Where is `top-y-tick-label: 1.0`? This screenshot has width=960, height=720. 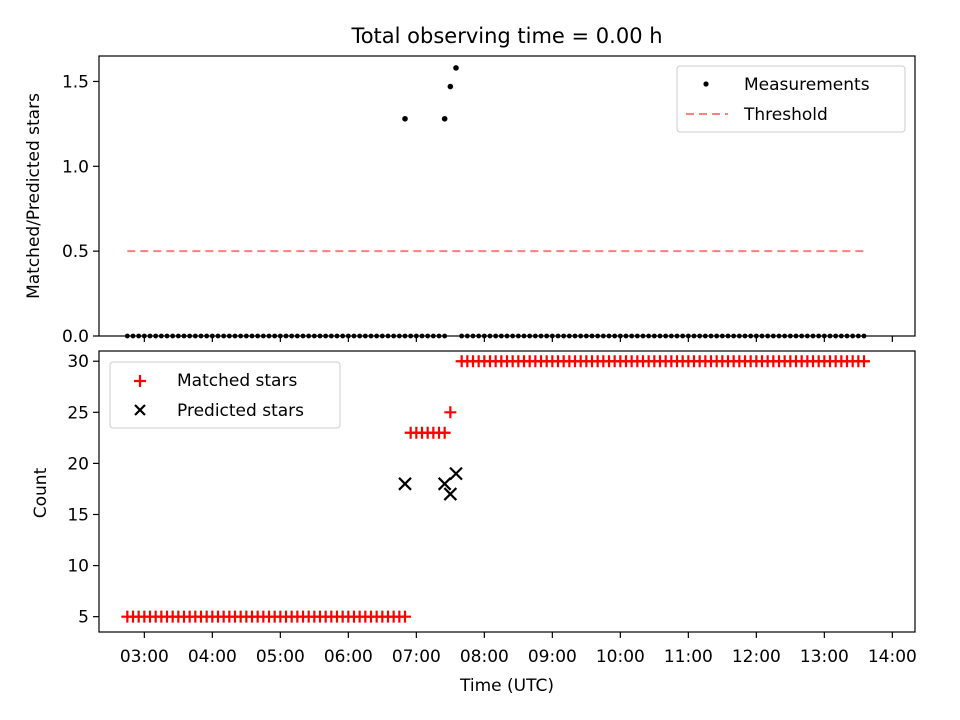 top-y-tick-label: 1.0 is located at coordinates (75, 167).